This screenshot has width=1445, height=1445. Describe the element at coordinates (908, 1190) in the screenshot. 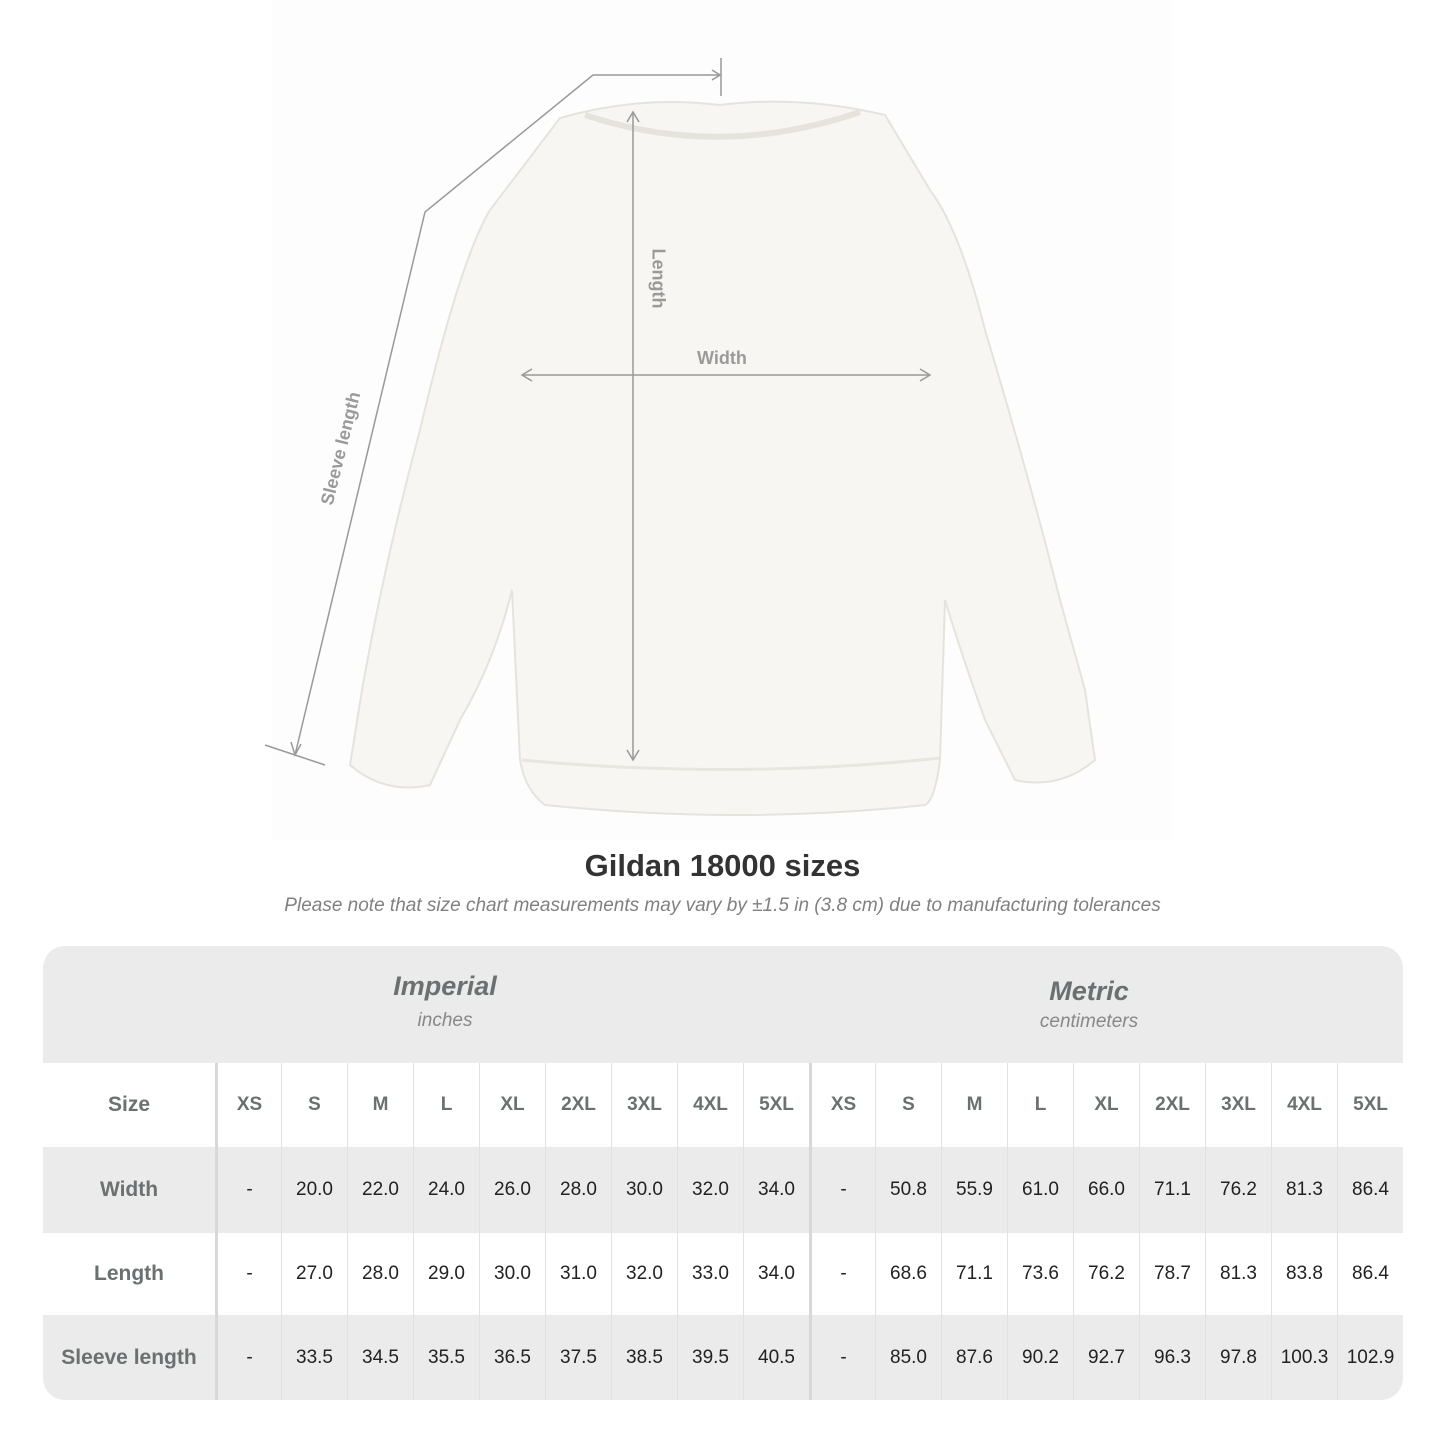

I see `value-cell-metric: 50.8` at that location.